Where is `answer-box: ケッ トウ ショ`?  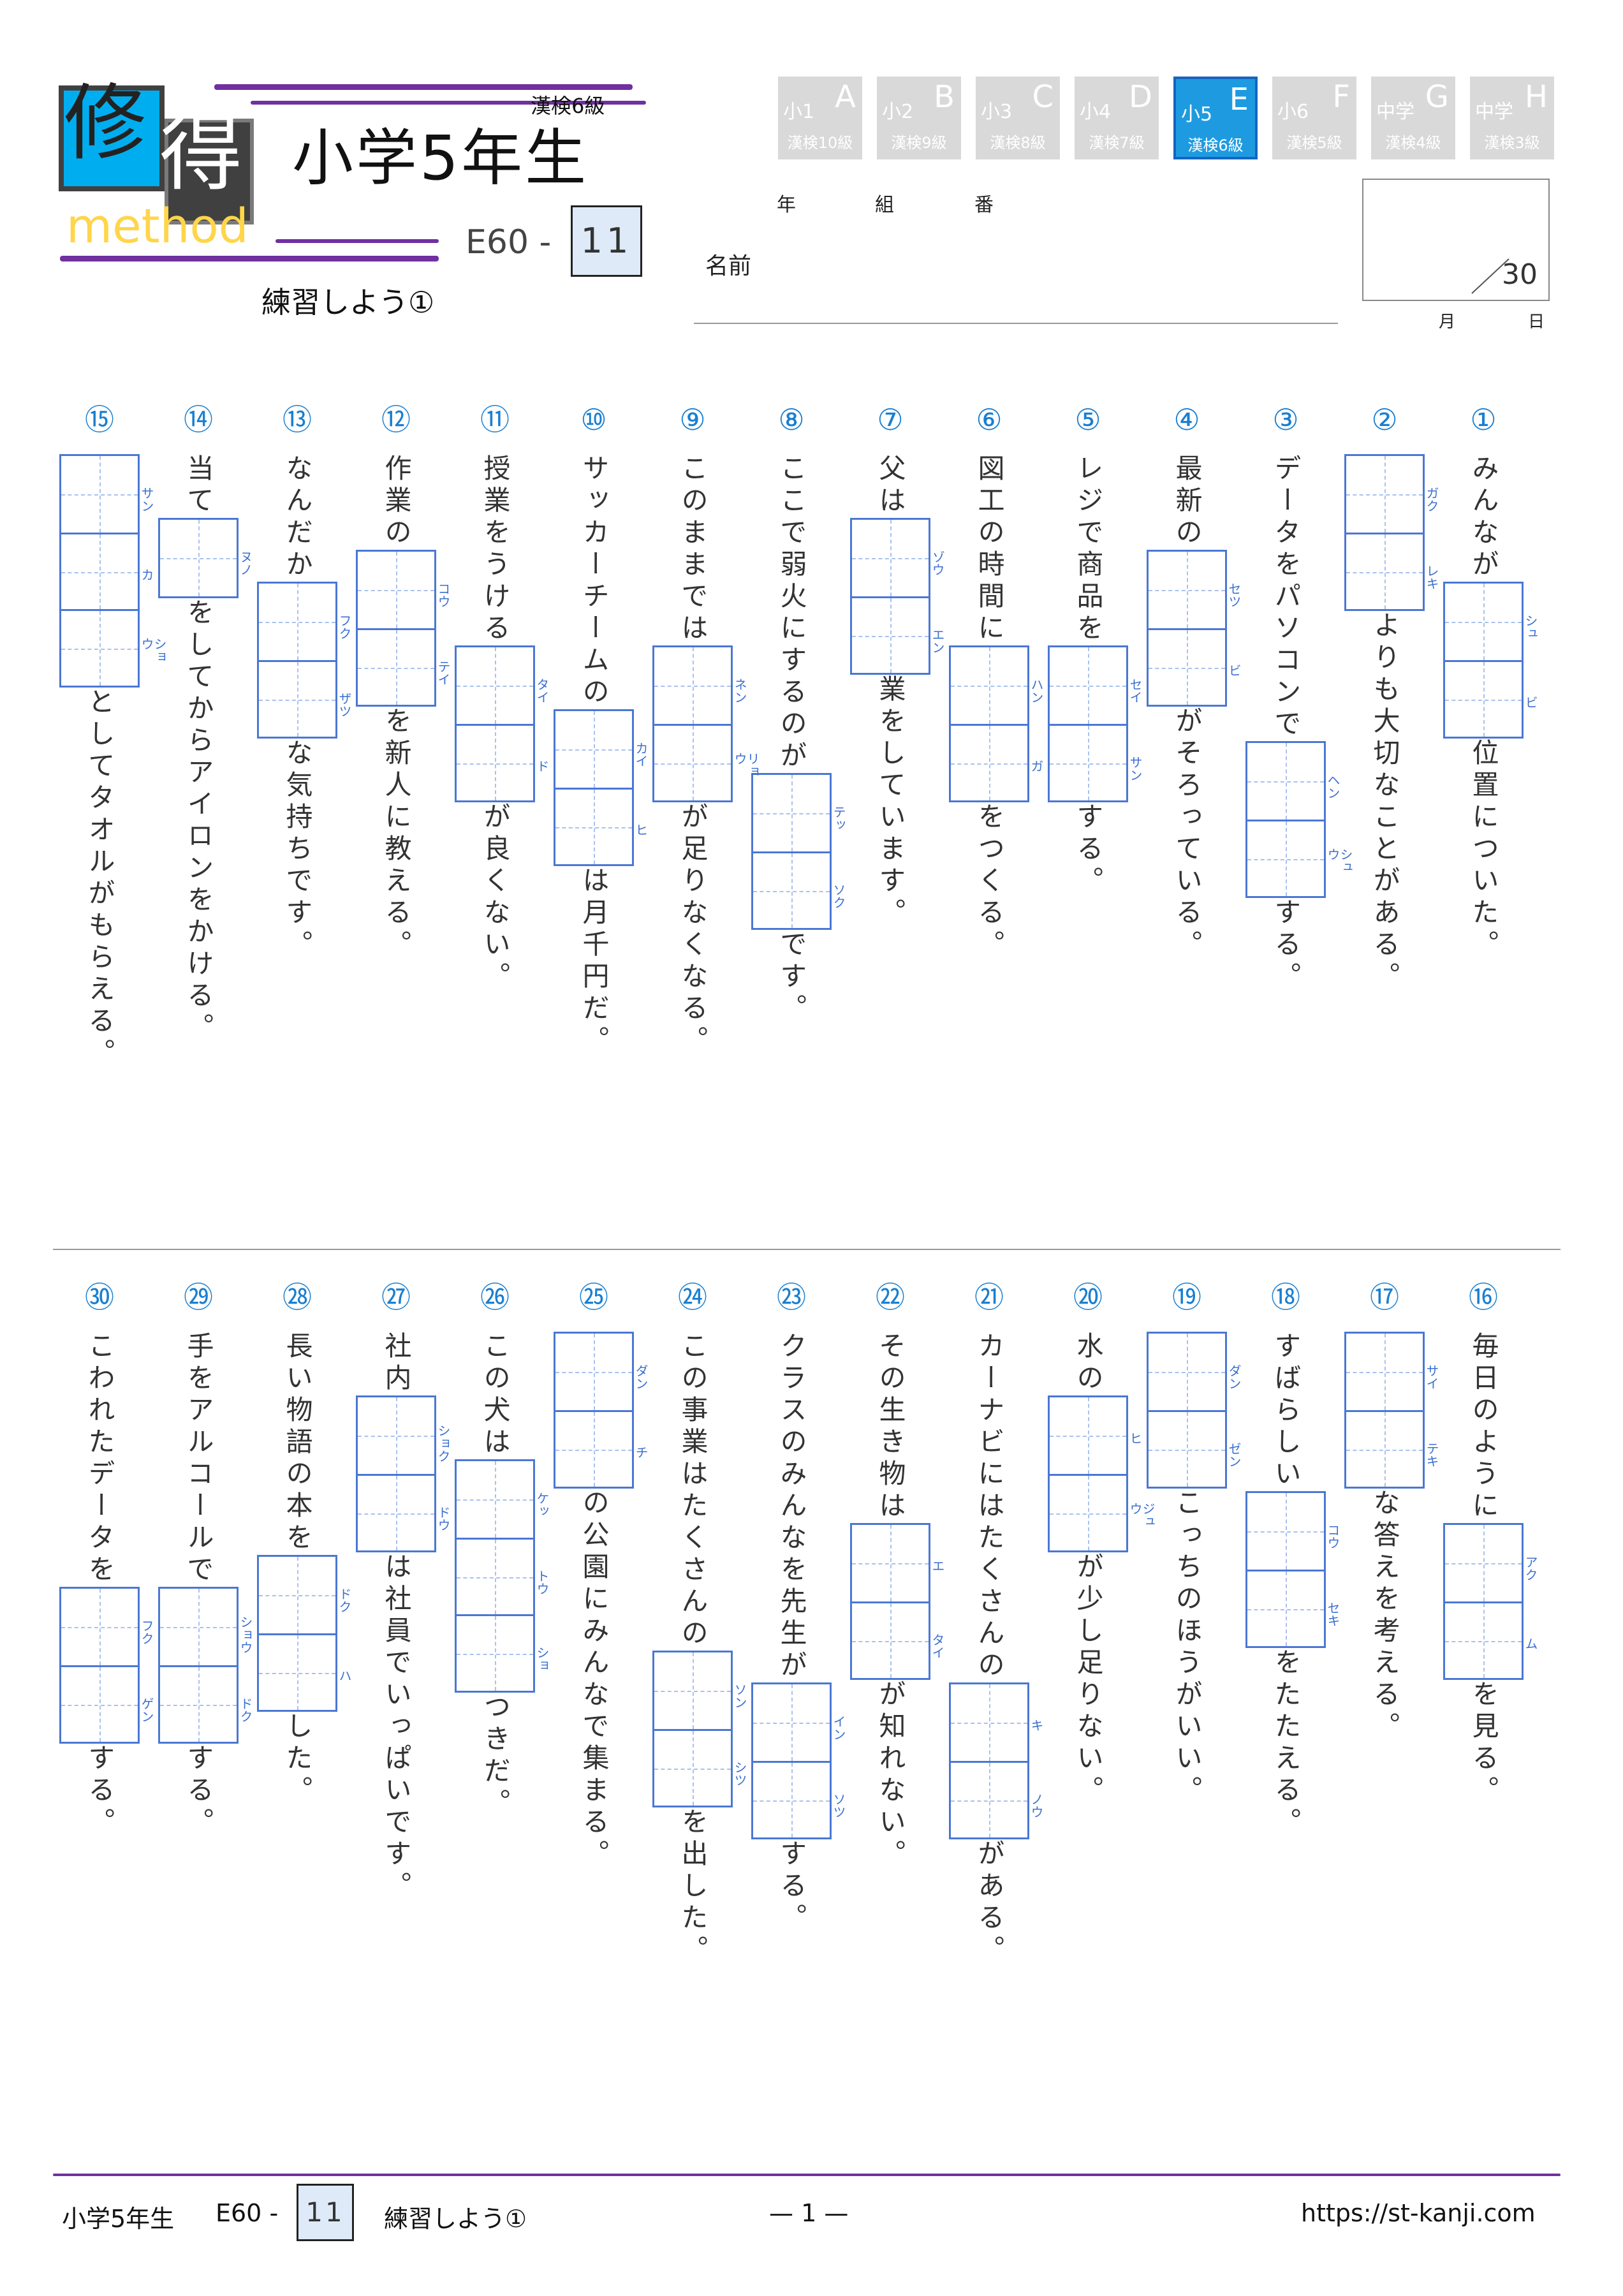
answer-box: ケッ トウ ショ is located at coordinates (502, 1576).